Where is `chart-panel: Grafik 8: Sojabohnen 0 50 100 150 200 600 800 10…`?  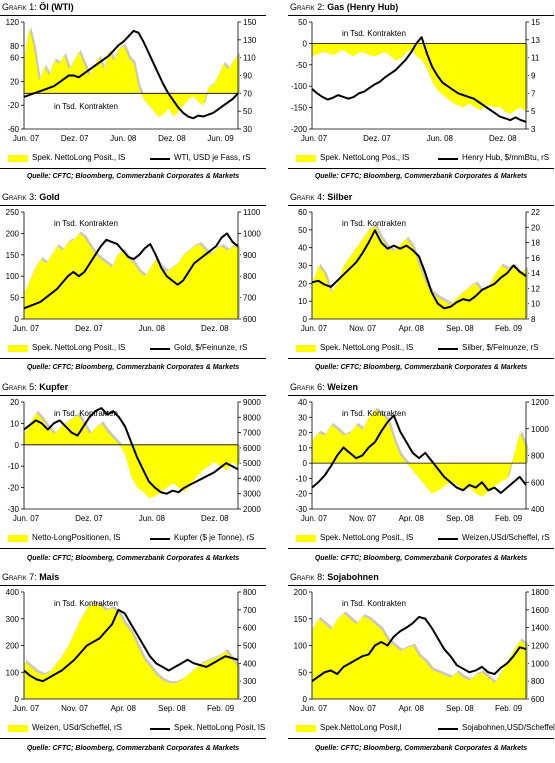
chart-panel: Grafik 8: Sojabohnen 0 50 100 150 200 600 800 10… is located at coordinates (421, 666).